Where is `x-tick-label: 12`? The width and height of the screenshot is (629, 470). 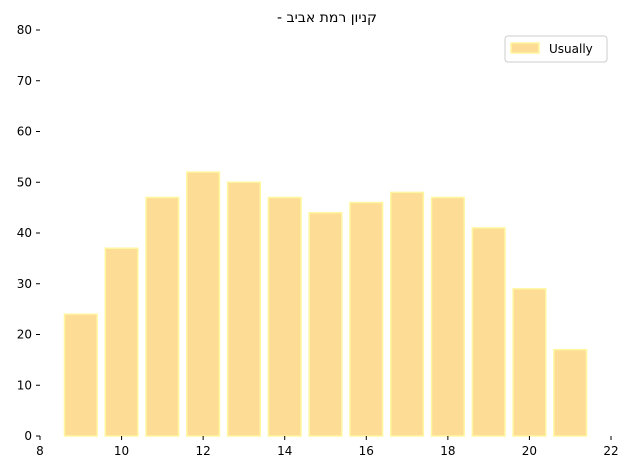 x-tick-label: 12 is located at coordinates (203, 451).